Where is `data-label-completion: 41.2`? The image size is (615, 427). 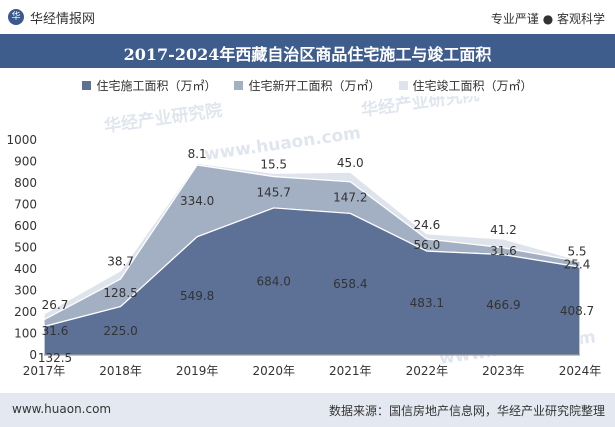
data-label-completion: 41.2 is located at coordinates (503, 230).